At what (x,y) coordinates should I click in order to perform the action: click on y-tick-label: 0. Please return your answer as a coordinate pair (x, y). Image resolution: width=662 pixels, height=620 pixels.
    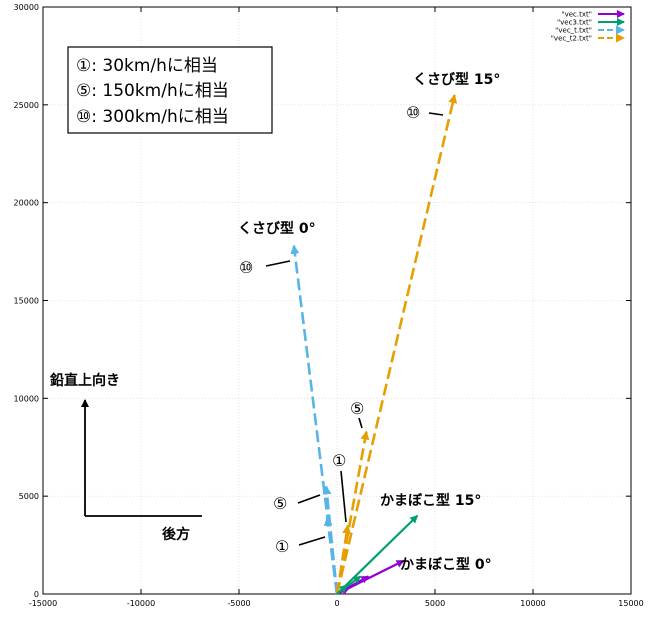
    Looking at the image, I should click on (36, 594).